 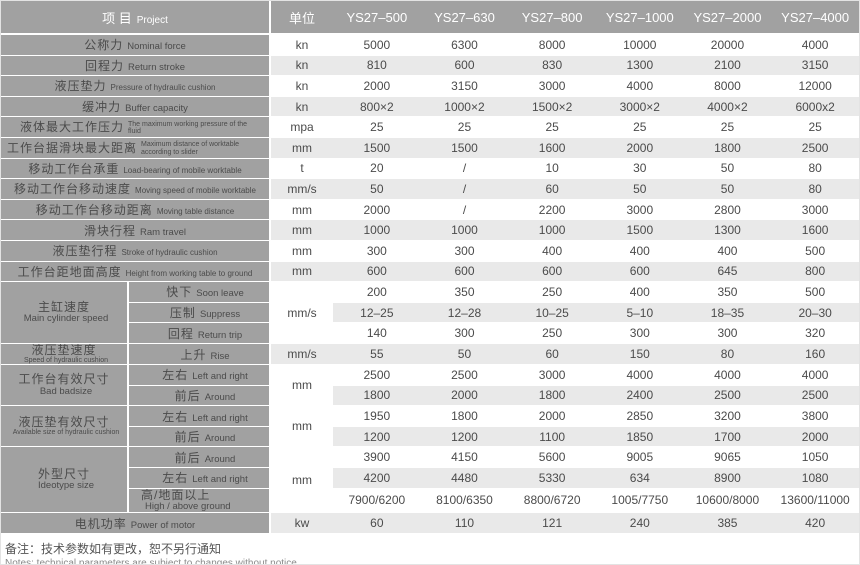 I want to click on spec-row: 前后 Around 1200 1200 1100 1850 1700 2000, so click(x=430, y=437).